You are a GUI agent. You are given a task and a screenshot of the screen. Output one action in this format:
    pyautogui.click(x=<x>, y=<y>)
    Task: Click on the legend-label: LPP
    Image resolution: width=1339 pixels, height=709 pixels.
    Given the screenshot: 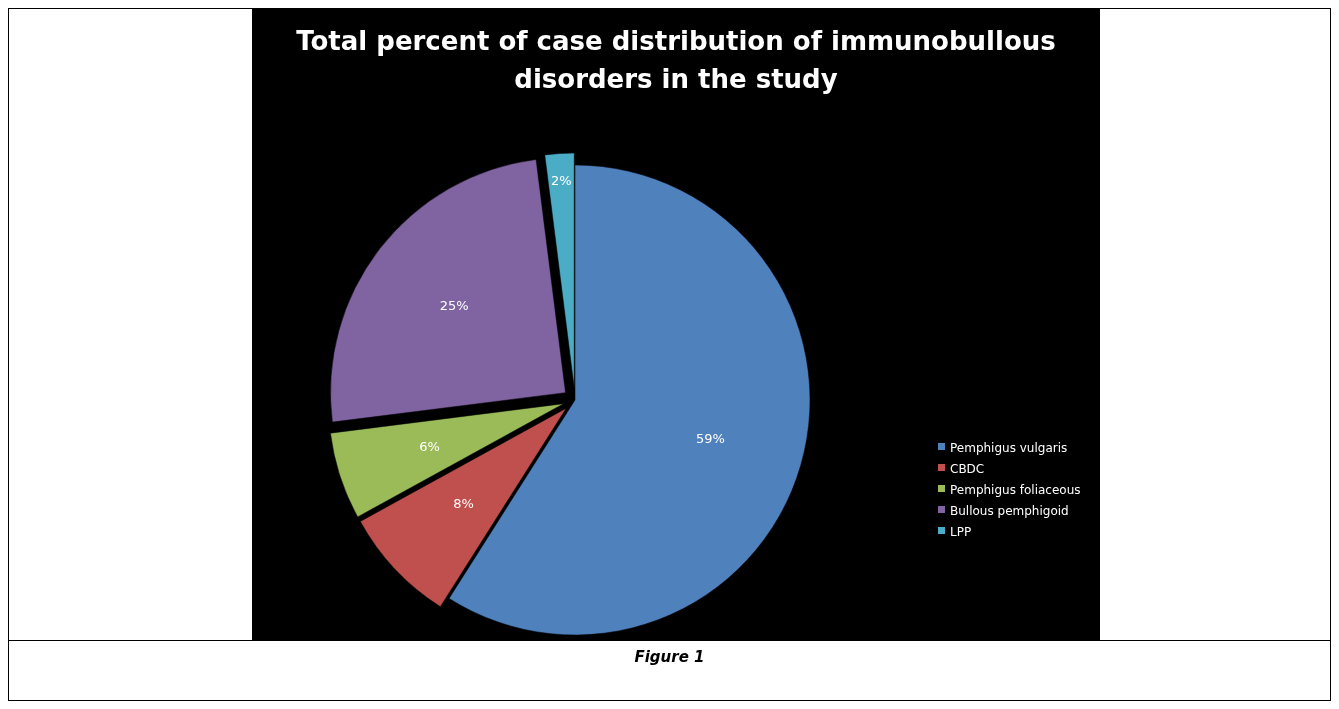 What is the action you would take?
    pyautogui.click(x=961, y=531)
    